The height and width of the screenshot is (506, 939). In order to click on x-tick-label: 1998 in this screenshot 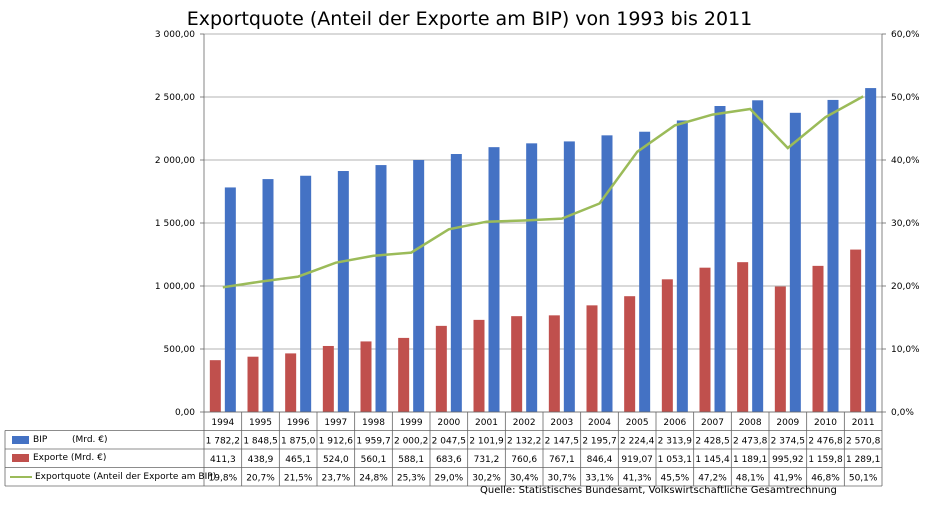, I will do `click(373, 423)`.